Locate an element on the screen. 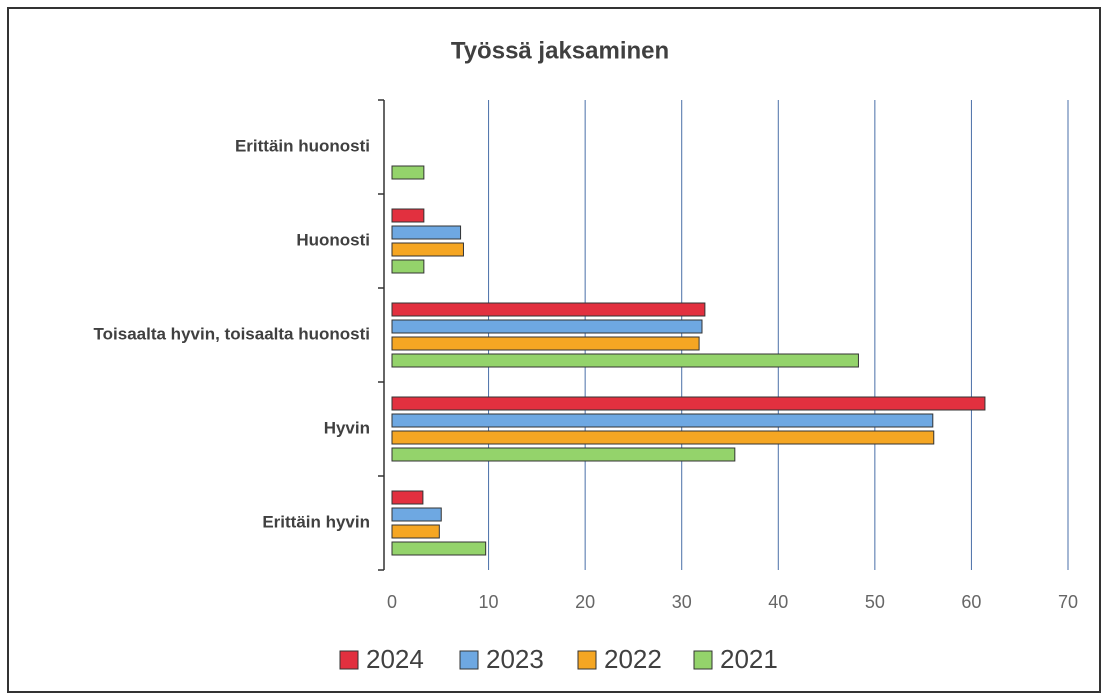 The image size is (1108, 699). x-tick-label: 60 is located at coordinates (971, 602).